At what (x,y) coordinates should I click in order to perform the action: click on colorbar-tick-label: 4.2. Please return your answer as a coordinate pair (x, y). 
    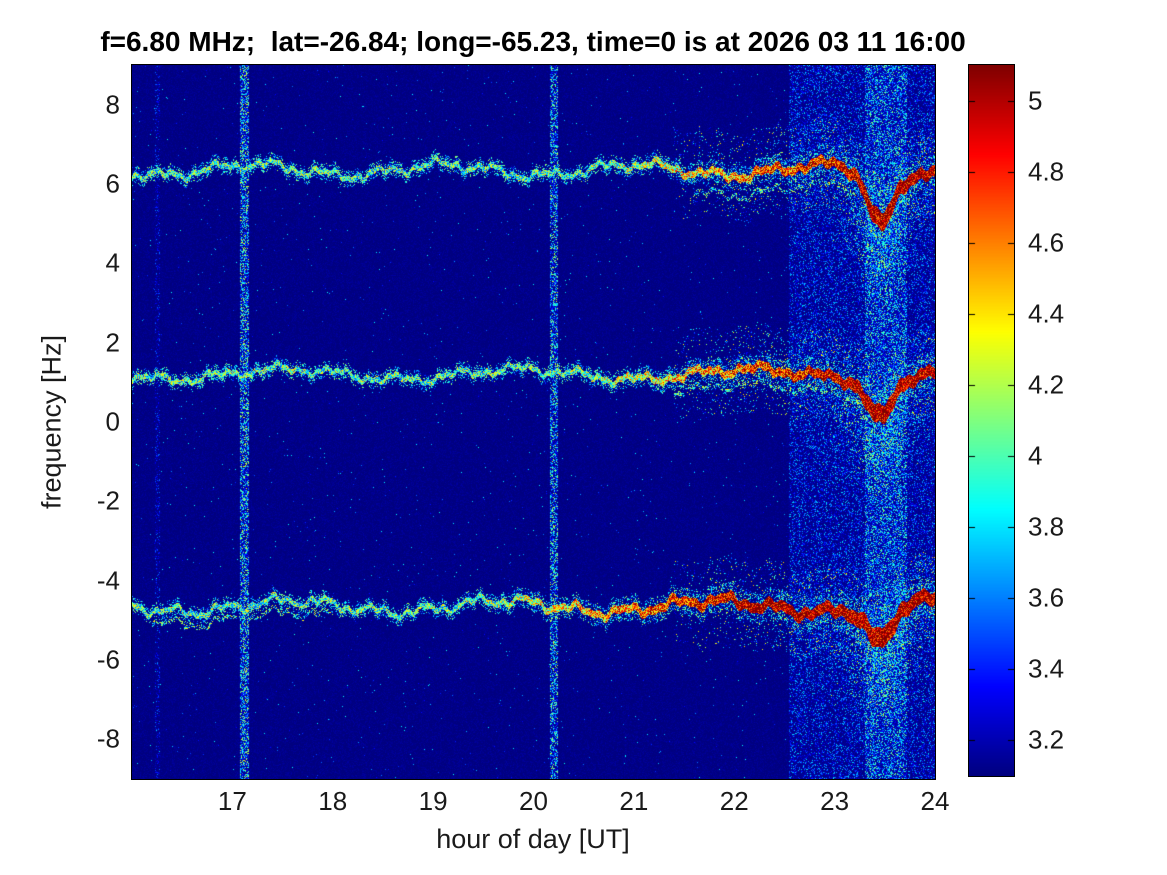
    Looking at the image, I should click on (1046, 384).